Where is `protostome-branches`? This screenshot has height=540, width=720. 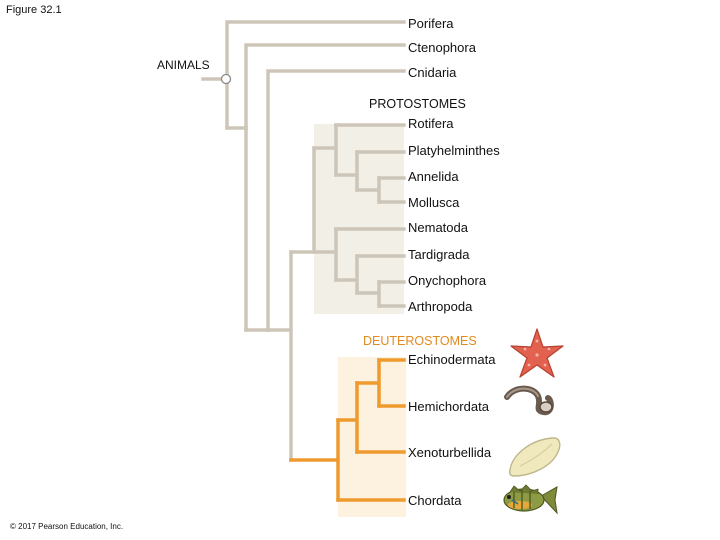
protostome-branches is located at coordinates (359, 215).